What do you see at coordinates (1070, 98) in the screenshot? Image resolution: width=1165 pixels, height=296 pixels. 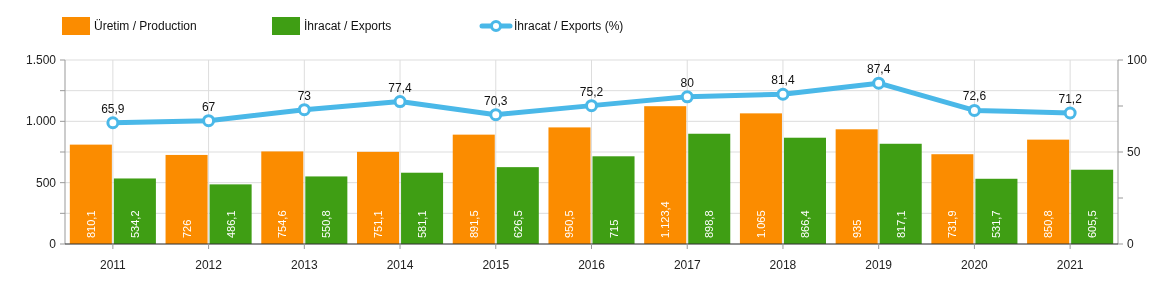 I see `data-label: 71,2` at bounding box center [1070, 98].